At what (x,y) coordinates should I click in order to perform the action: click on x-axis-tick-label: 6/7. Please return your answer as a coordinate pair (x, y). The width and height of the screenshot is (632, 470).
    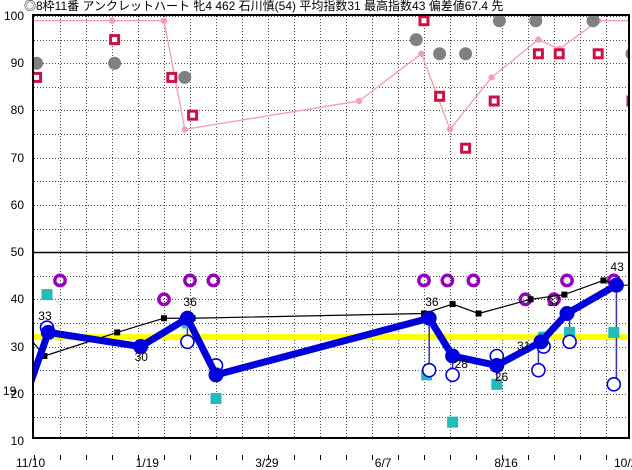
    Looking at the image, I should click on (383, 463).